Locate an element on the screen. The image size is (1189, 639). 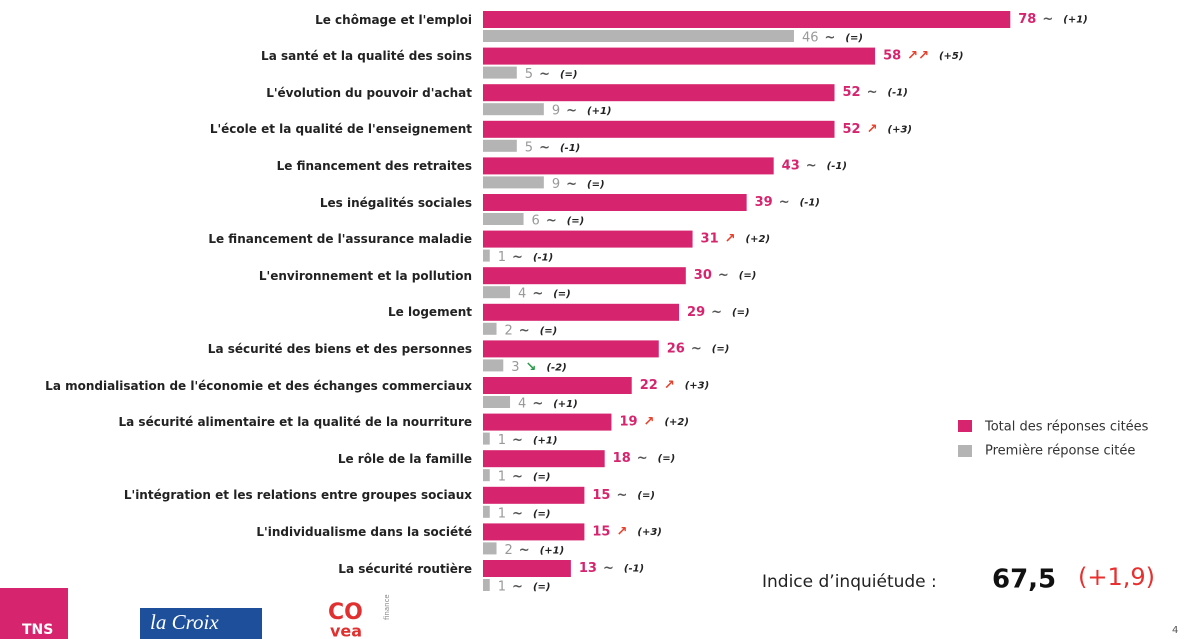
index-label: Indice d’inquiétude : is located at coordinates (849, 582).